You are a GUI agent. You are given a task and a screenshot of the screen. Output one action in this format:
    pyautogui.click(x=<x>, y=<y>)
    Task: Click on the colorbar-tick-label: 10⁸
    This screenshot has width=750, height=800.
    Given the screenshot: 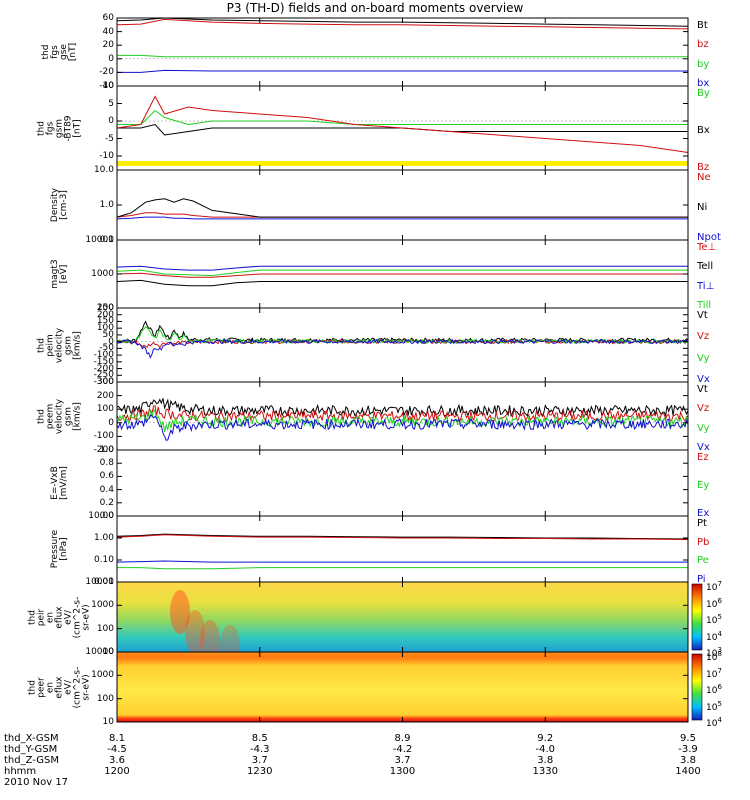 What is the action you would take?
    pyautogui.click(x=714, y=656)
    